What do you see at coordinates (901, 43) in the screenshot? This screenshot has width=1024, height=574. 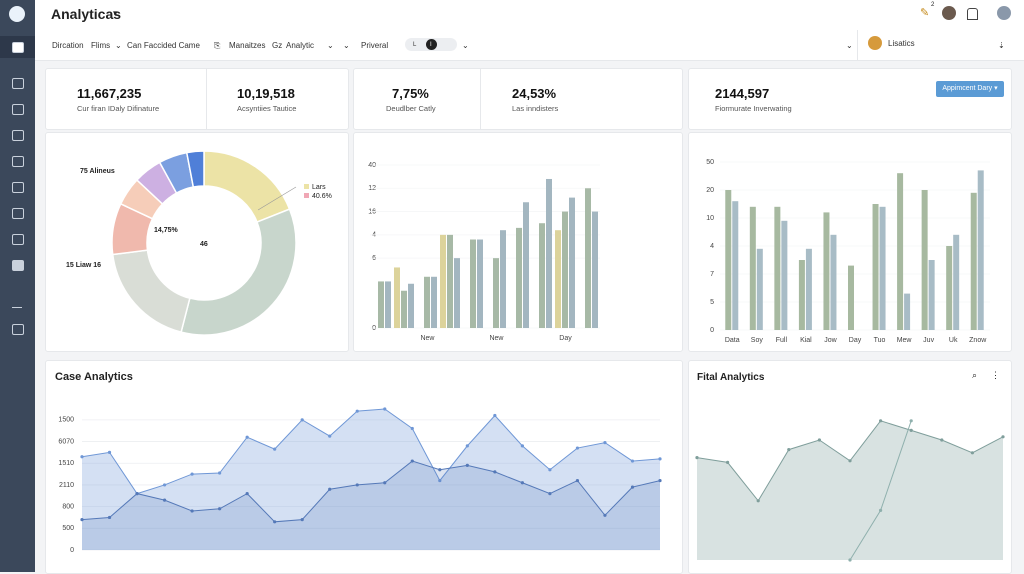 I see `user-name: Lisatics` at bounding box center [901, 43].